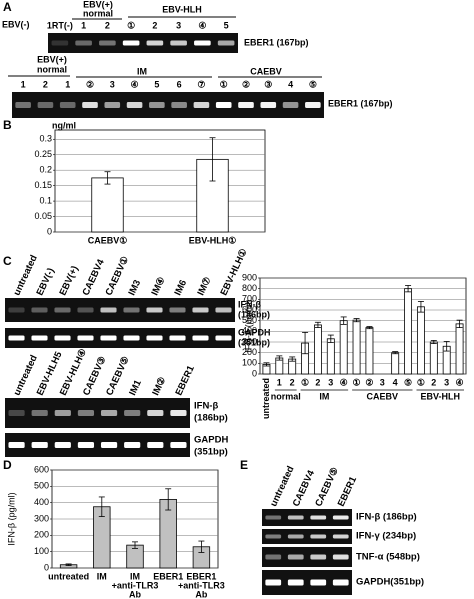 Image resolution: width=474 pixels, height=599 pixels. What do you see at coordinates (7, 261) in the screenshot?
I see `panel-letter: C` at bounding box center [7, 261].